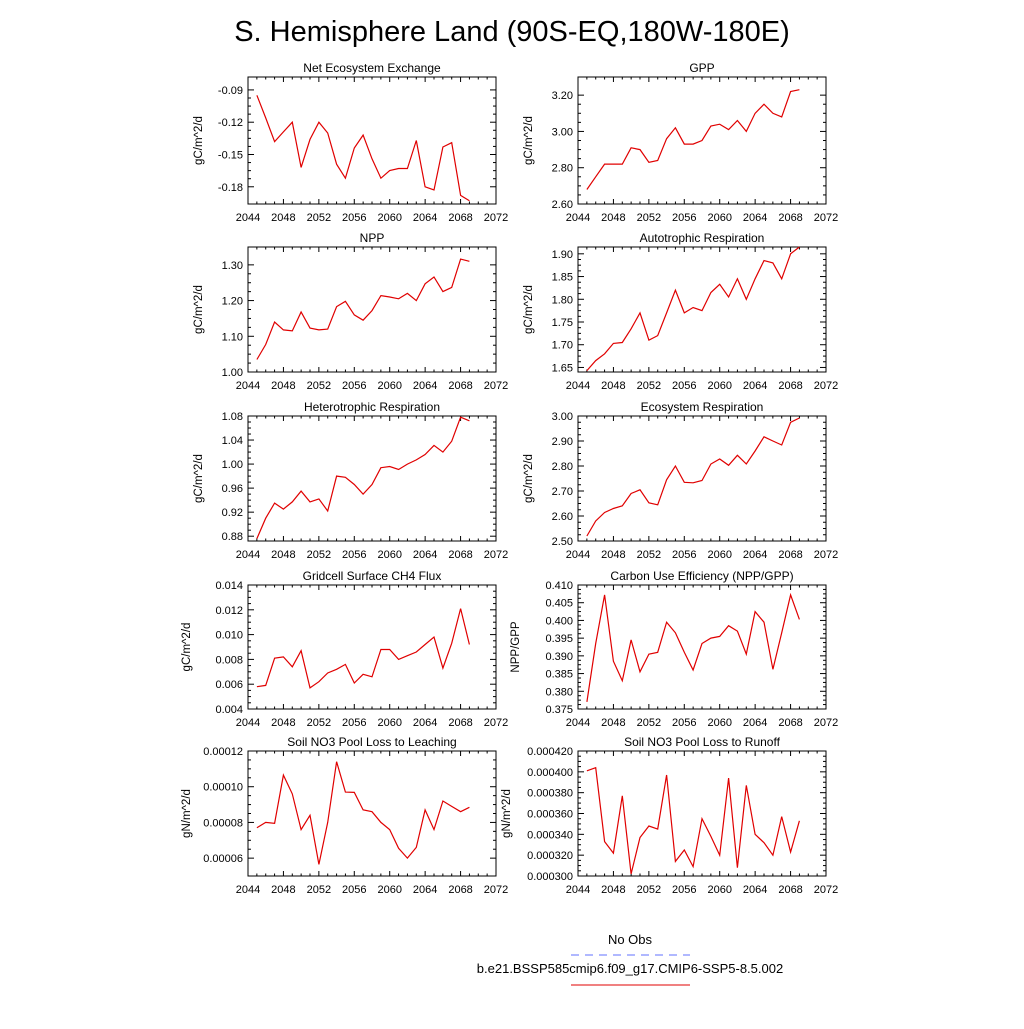 Image resolution: width=1024 pixels, height=1029 pixels. Describe the element at coordinates (372, 238) in the screenshot. I see `panel-title: NPP` at that location.